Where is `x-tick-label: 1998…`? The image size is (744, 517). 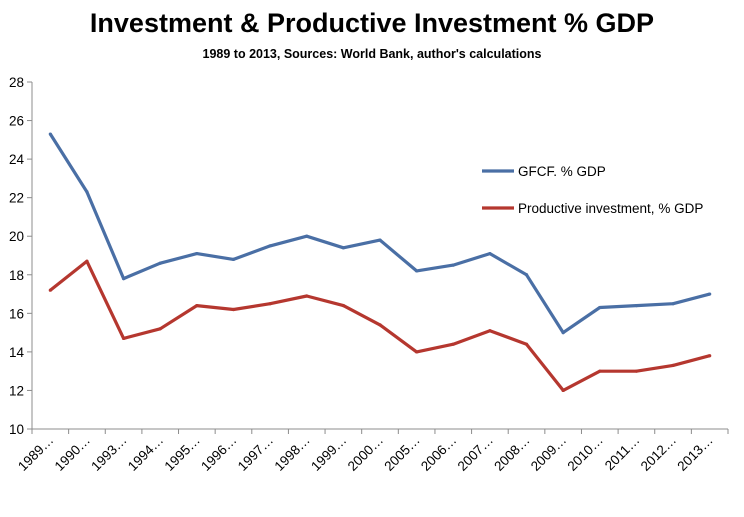
x-tick-label: 1998… is located at coordinates (291, 453).